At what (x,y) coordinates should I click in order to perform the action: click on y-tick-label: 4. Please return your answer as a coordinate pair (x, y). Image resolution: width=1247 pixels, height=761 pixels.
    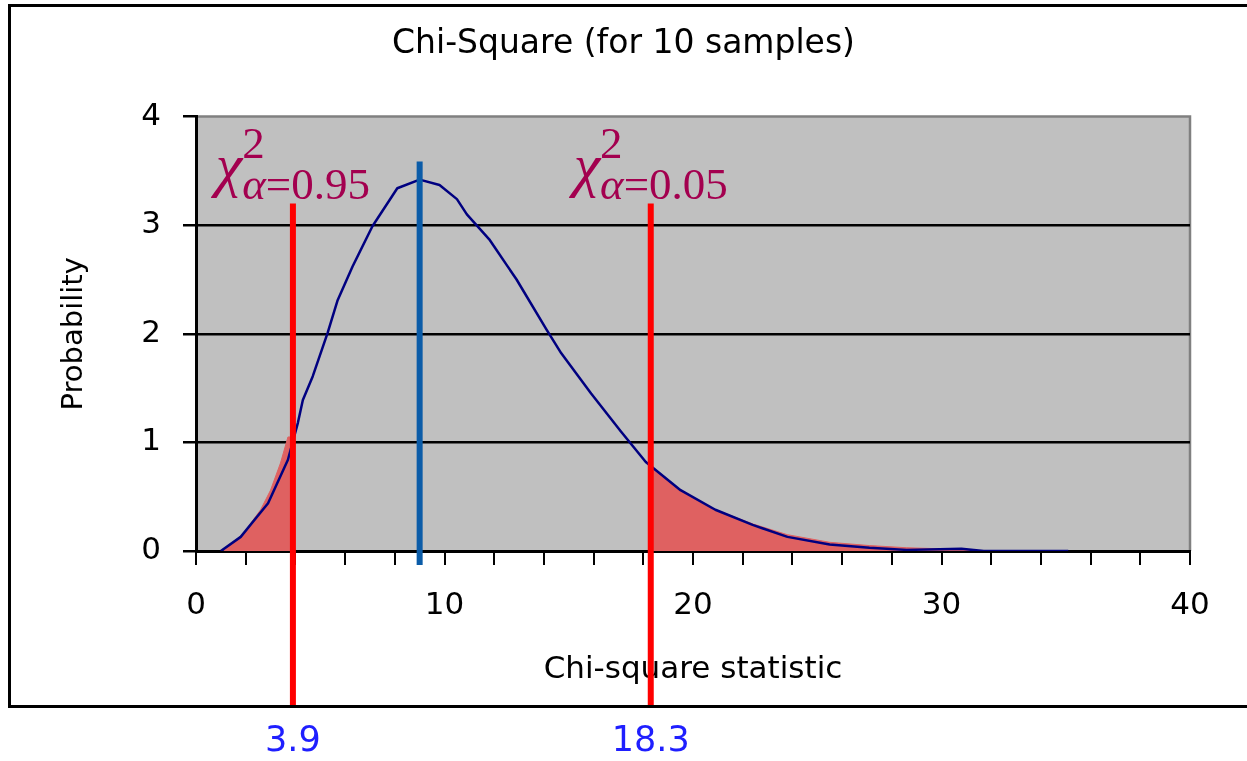
    Looking at the image, I should click on (151, 113).